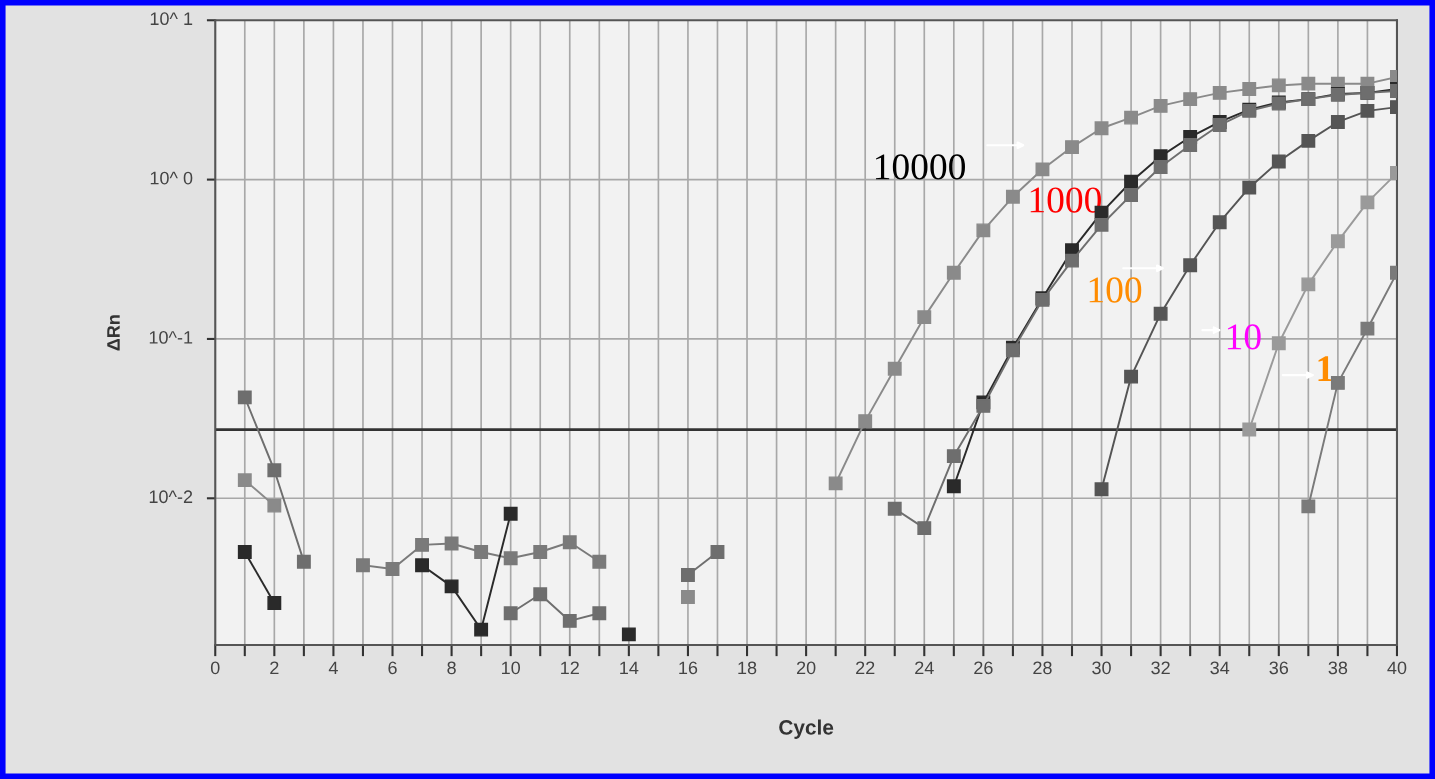  What do you see at coordinates (1244, 337) in the screenshot?
I see `annotation: 10` at bounding box center [1244, 337].